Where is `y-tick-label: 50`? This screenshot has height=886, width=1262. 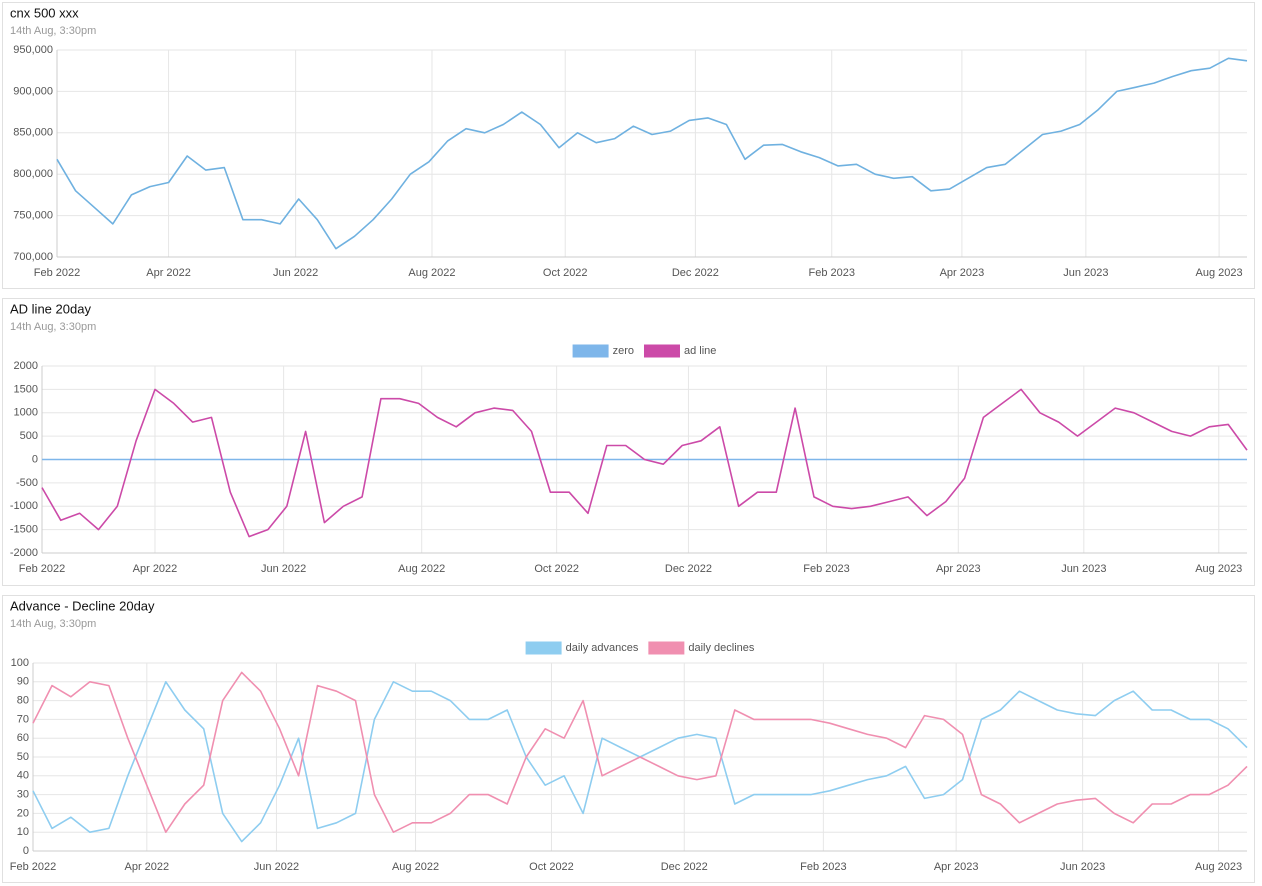 y-tick-label: 50 is located at coordinates (23, 757).